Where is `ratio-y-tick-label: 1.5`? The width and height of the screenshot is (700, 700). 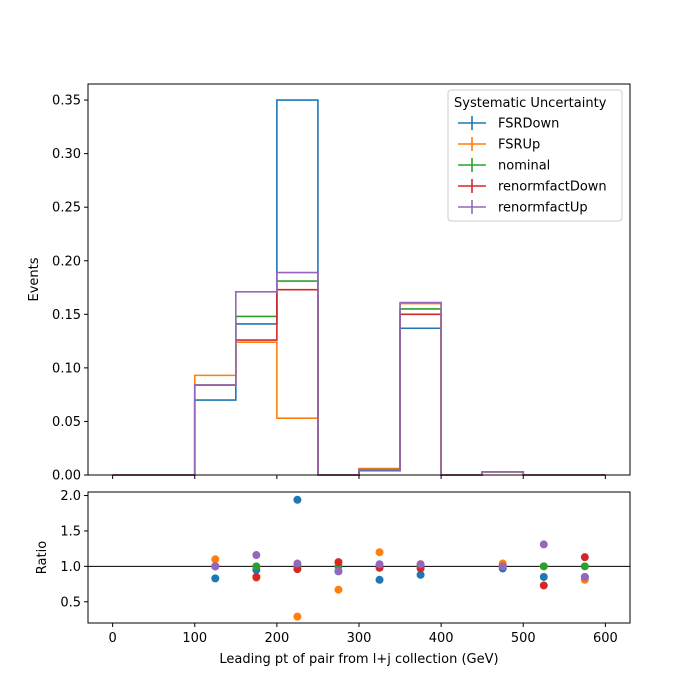 ratio-y-tick-label: 1.5 is located at coordinates (70, 531).